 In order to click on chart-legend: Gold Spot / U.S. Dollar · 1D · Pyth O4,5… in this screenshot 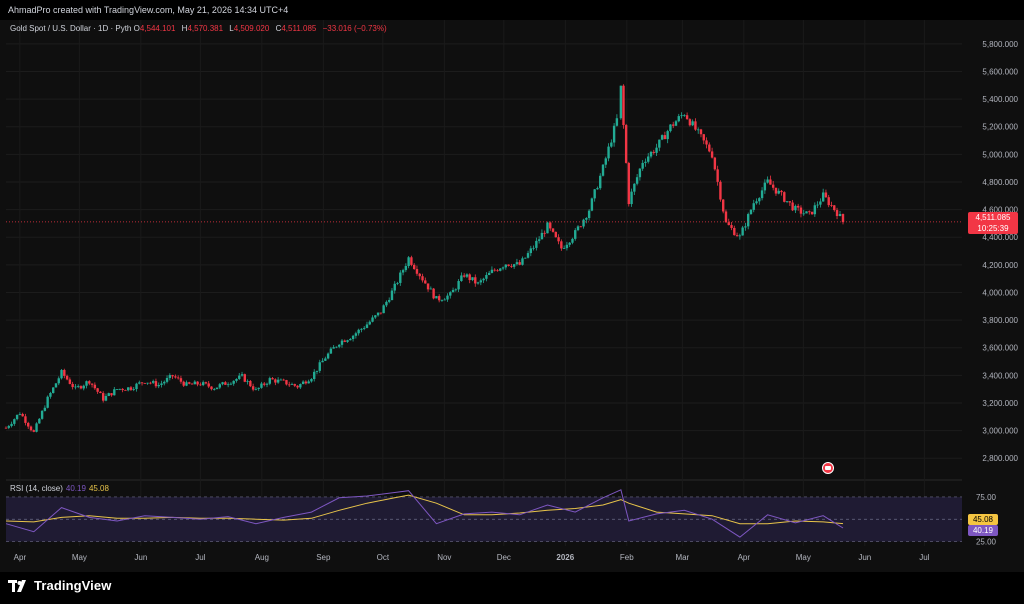, I will do `click(200, 28)`.